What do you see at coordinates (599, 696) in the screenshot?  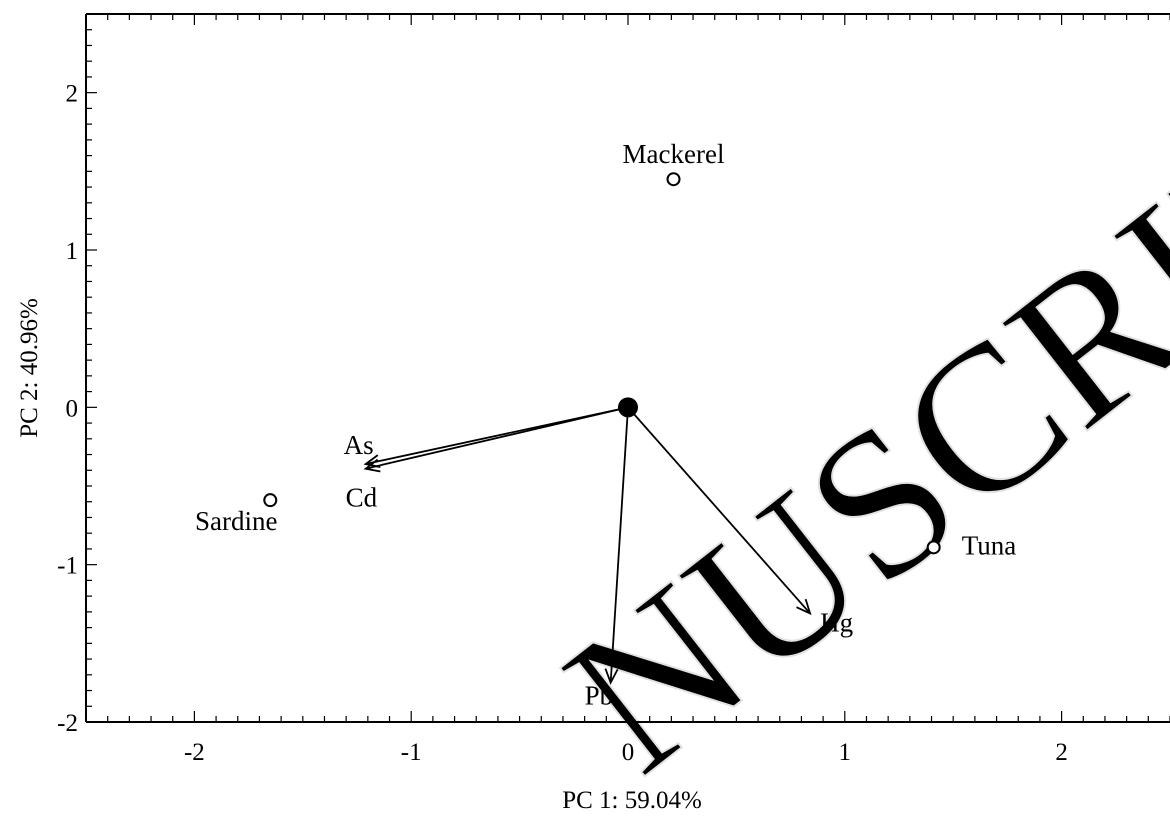 I see `vector-label-pb: Pb` at bounding box center [599, 696].